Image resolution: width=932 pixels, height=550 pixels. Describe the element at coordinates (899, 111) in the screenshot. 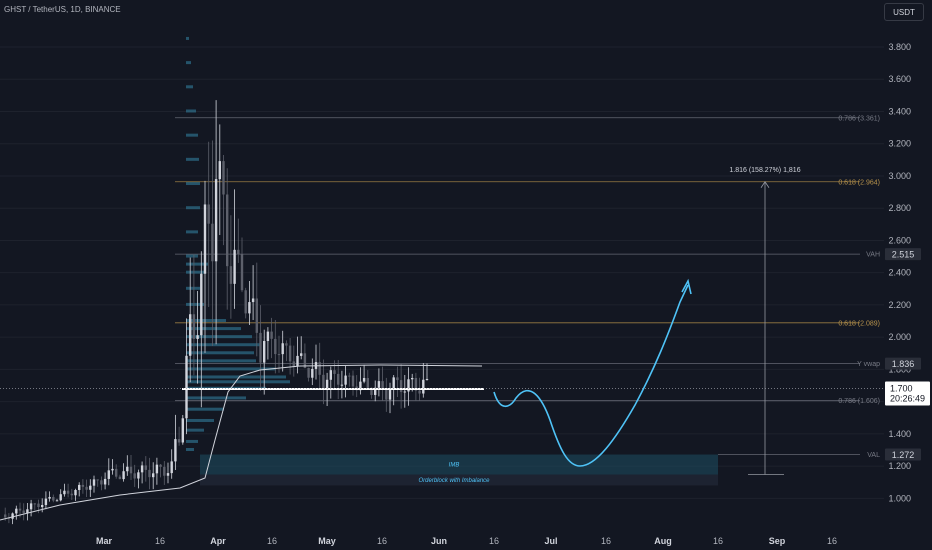

I see `price-tick-label: 3.400` at that location.